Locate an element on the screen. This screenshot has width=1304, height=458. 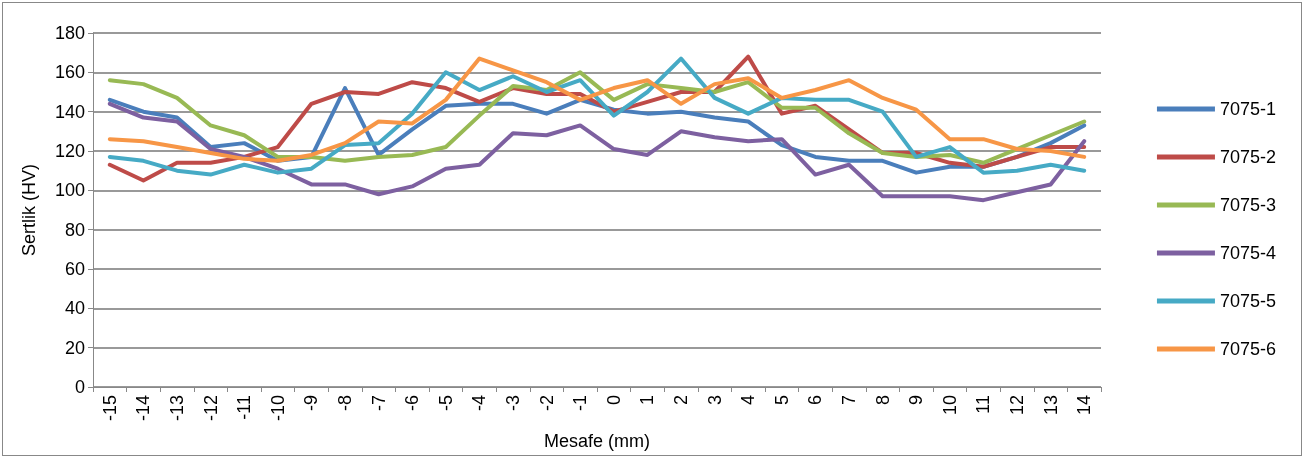
y-tick-label: 80 is located at coordinates (74, 229).